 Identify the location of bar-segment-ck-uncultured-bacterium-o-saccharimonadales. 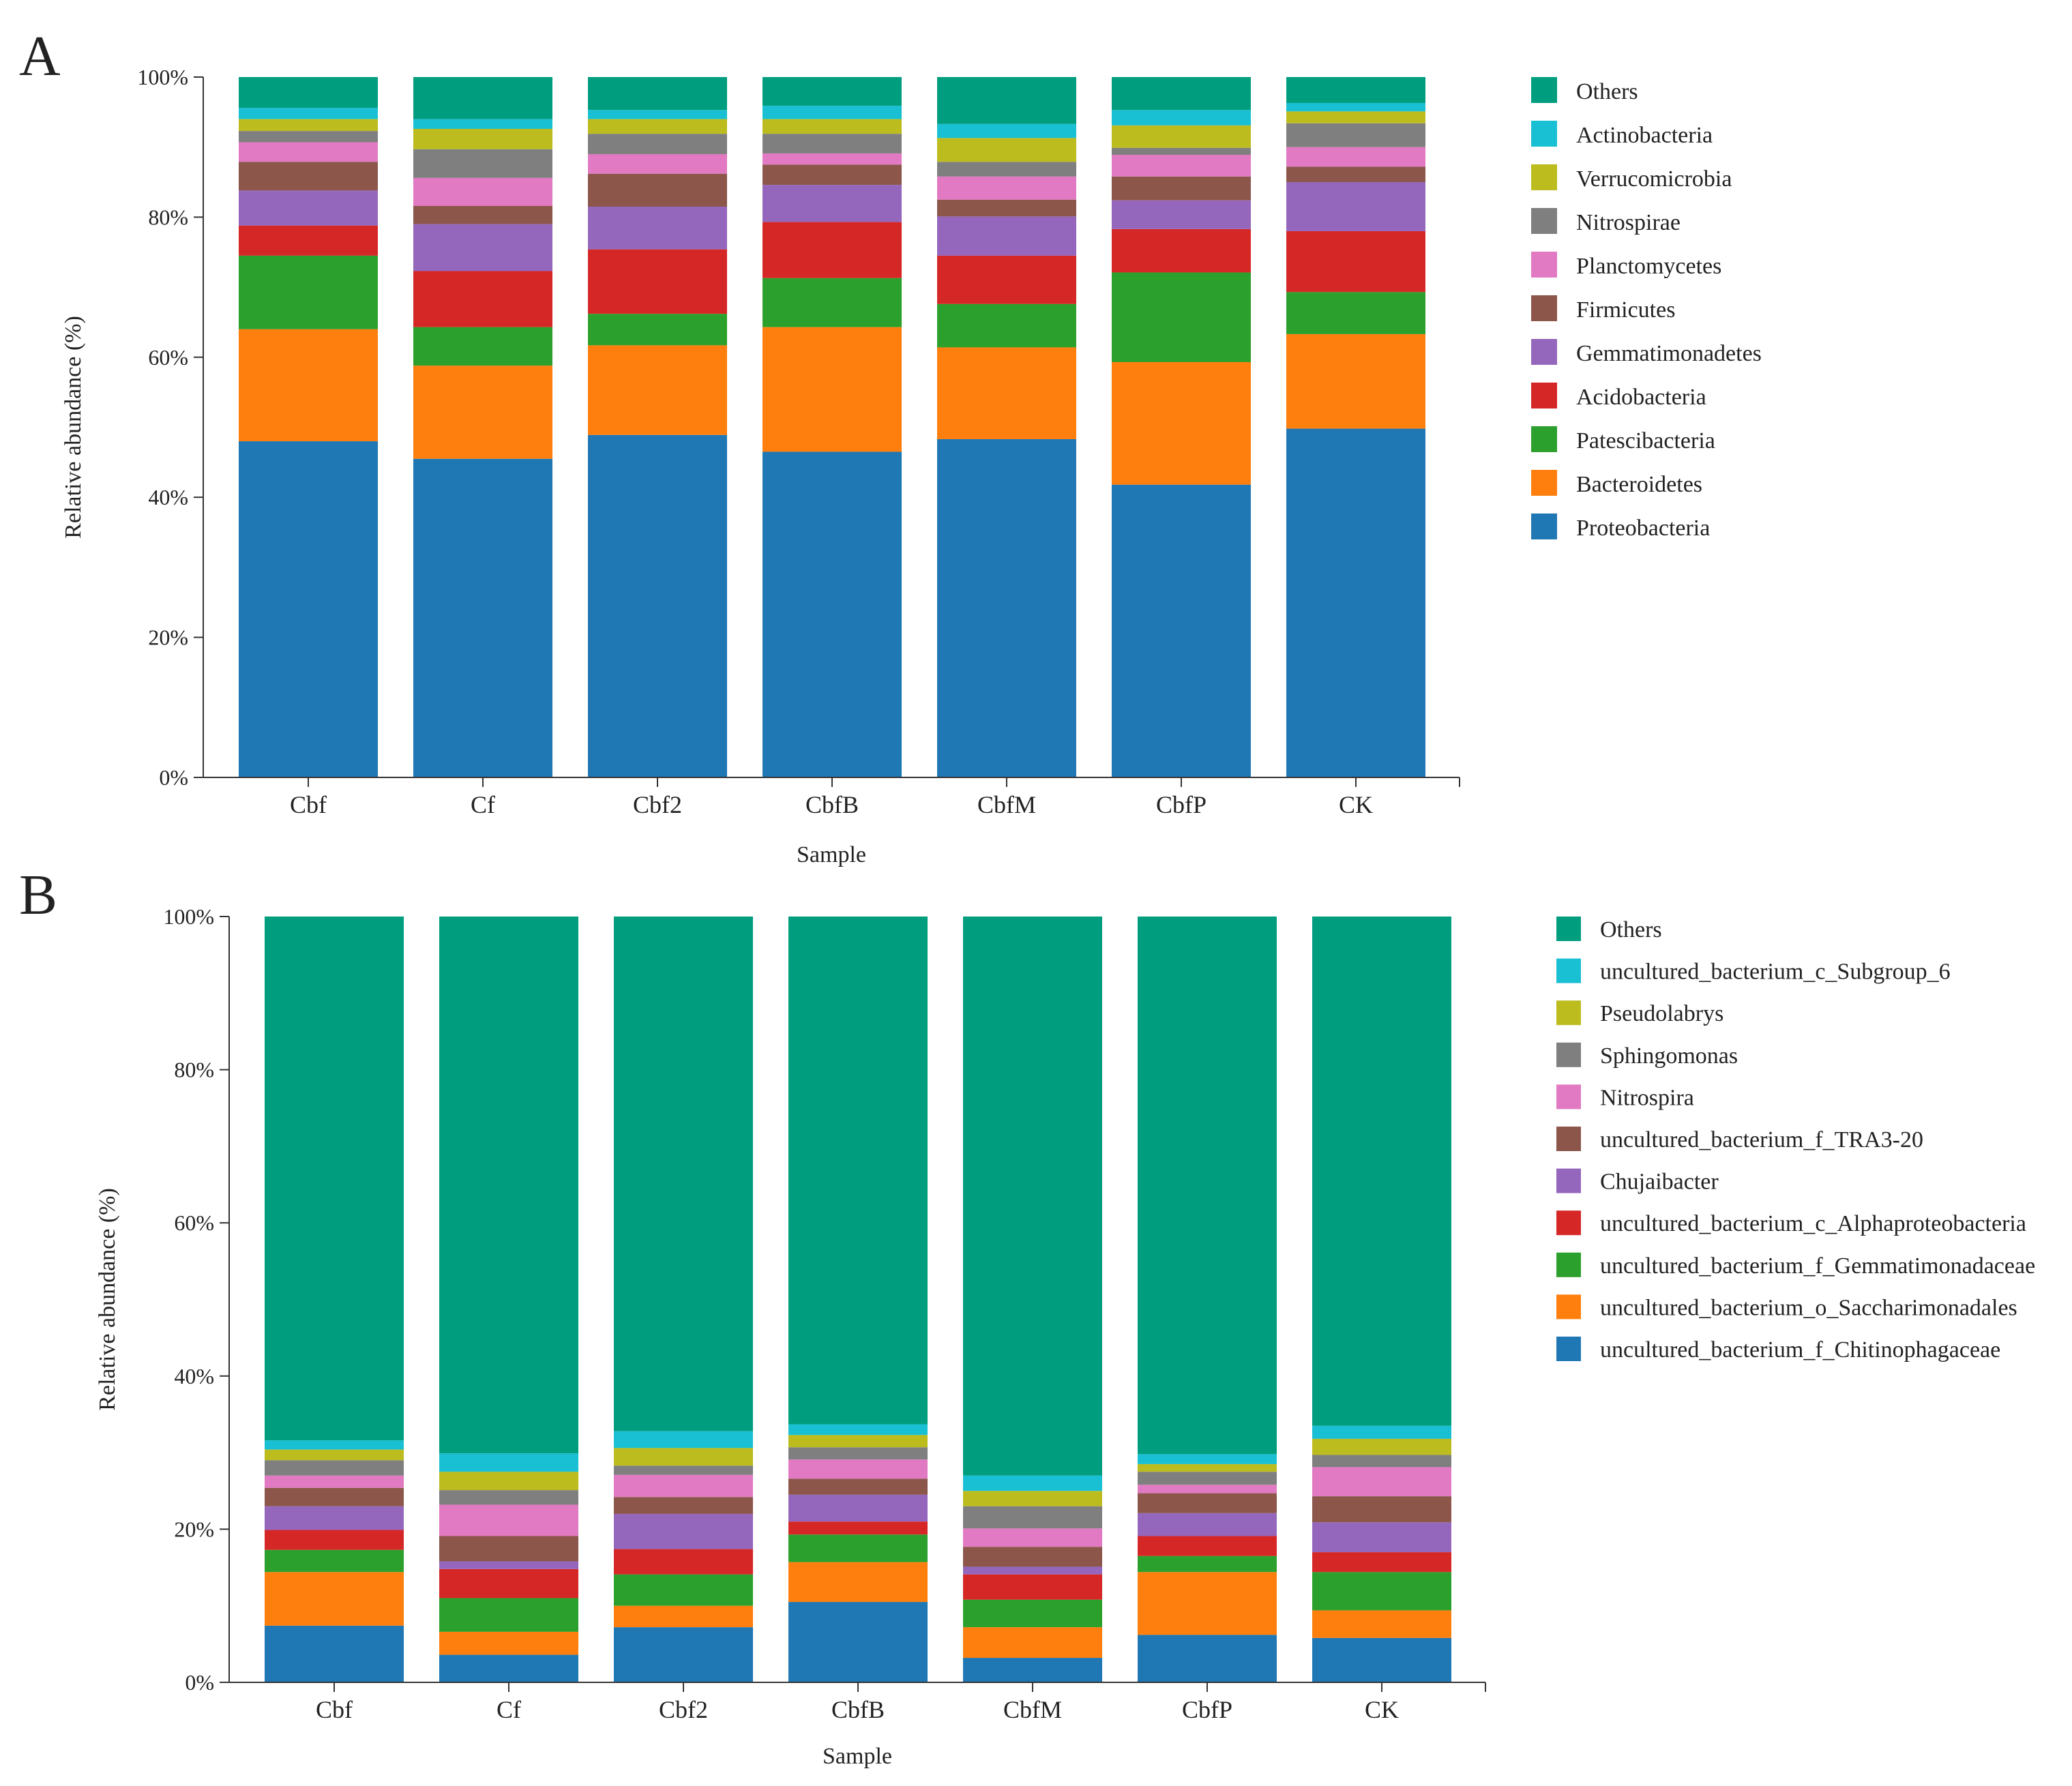
(1381, 1624).